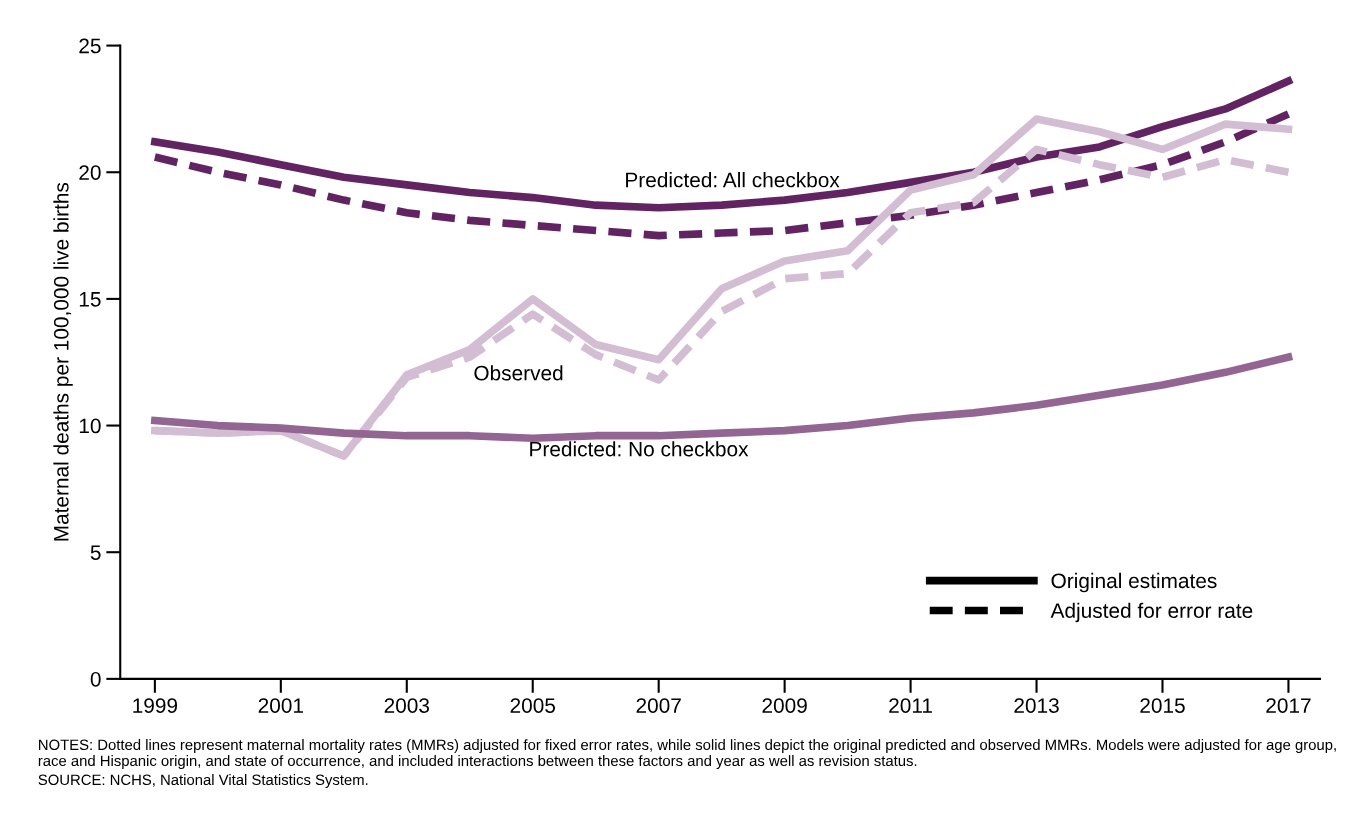 The width and height of the screenshot is (1351, 814). I want to click on x-tick-label: 2013, so click(1036, 705).